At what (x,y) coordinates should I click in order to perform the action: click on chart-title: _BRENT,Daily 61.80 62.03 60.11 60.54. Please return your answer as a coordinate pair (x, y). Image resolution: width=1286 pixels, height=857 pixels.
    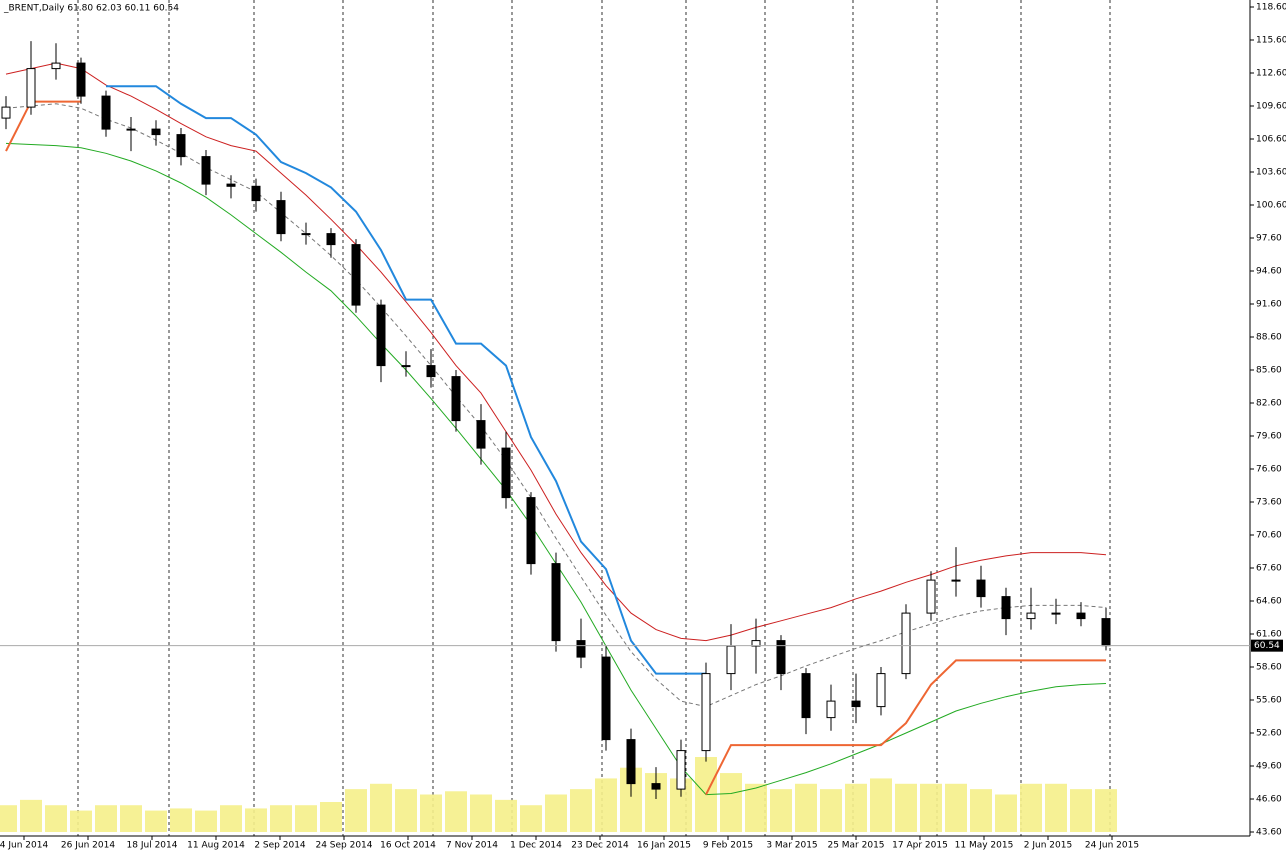
    Looking at the image, I should click on (91, 9).